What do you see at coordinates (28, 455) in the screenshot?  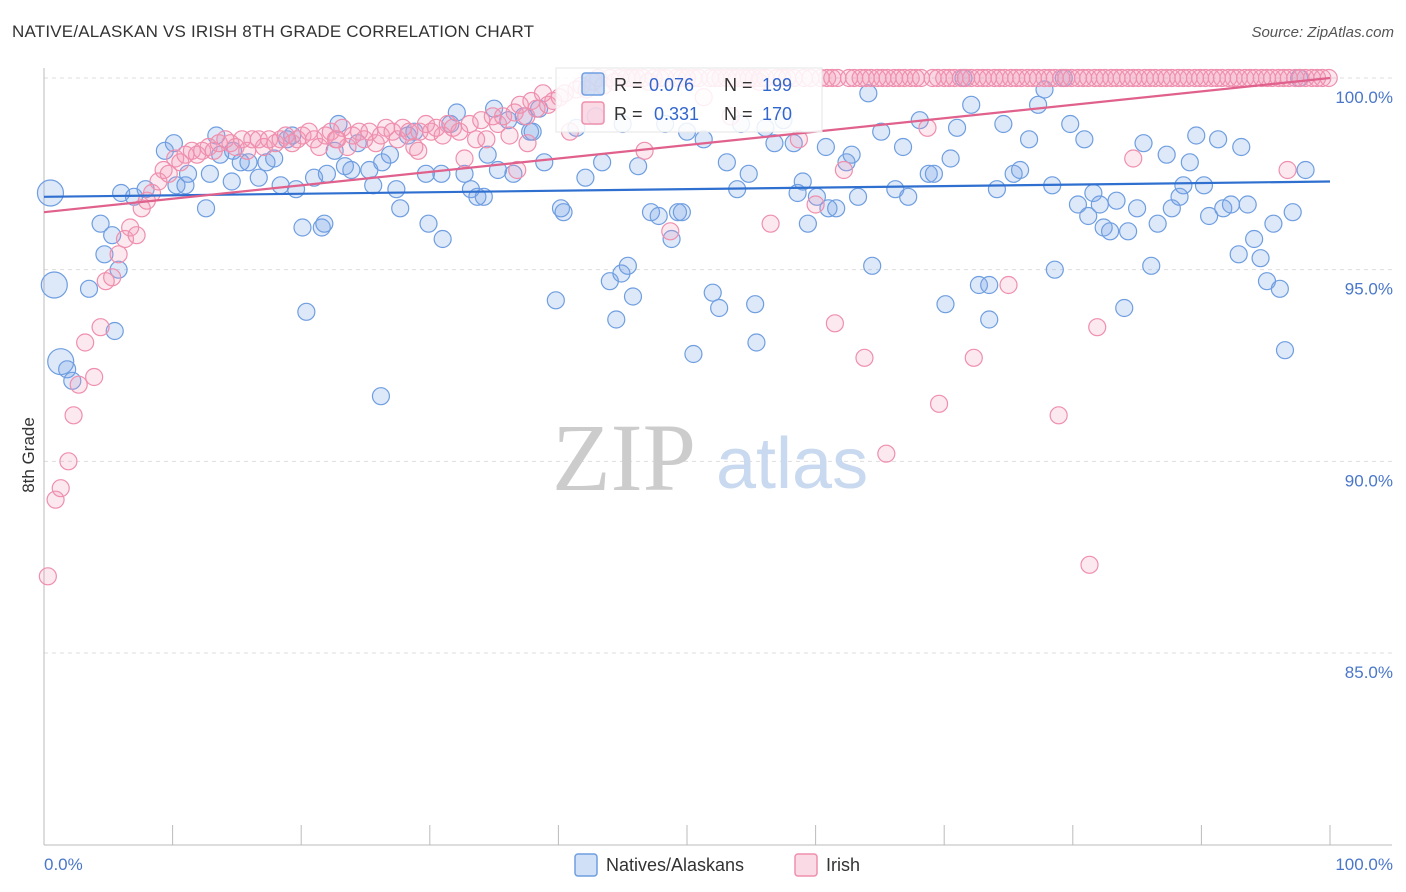 I see `y-axis-title: 8th Grade` at bounding box center [28, 455].